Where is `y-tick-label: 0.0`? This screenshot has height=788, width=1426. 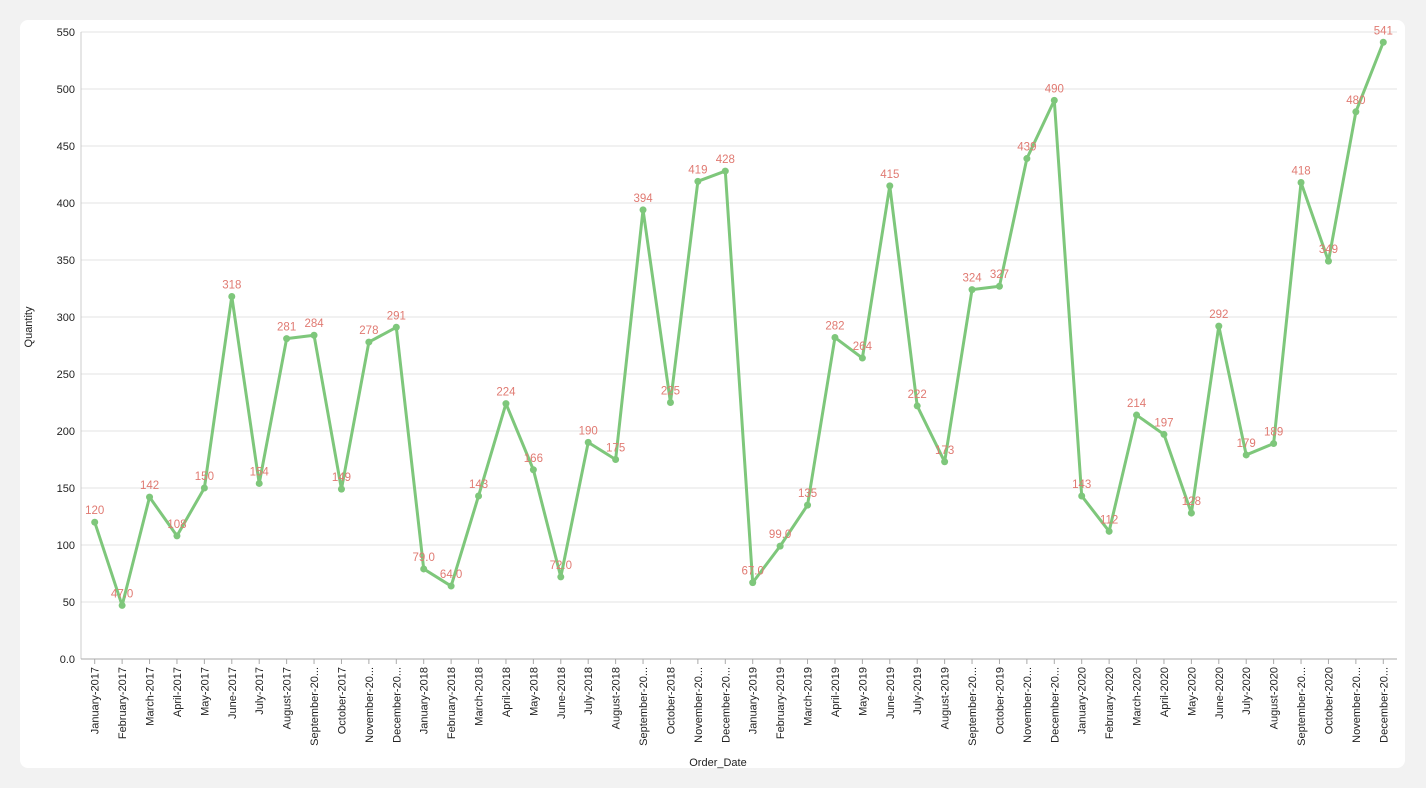 y-tick-label: 0.0 is located at coordinates (67, 660).